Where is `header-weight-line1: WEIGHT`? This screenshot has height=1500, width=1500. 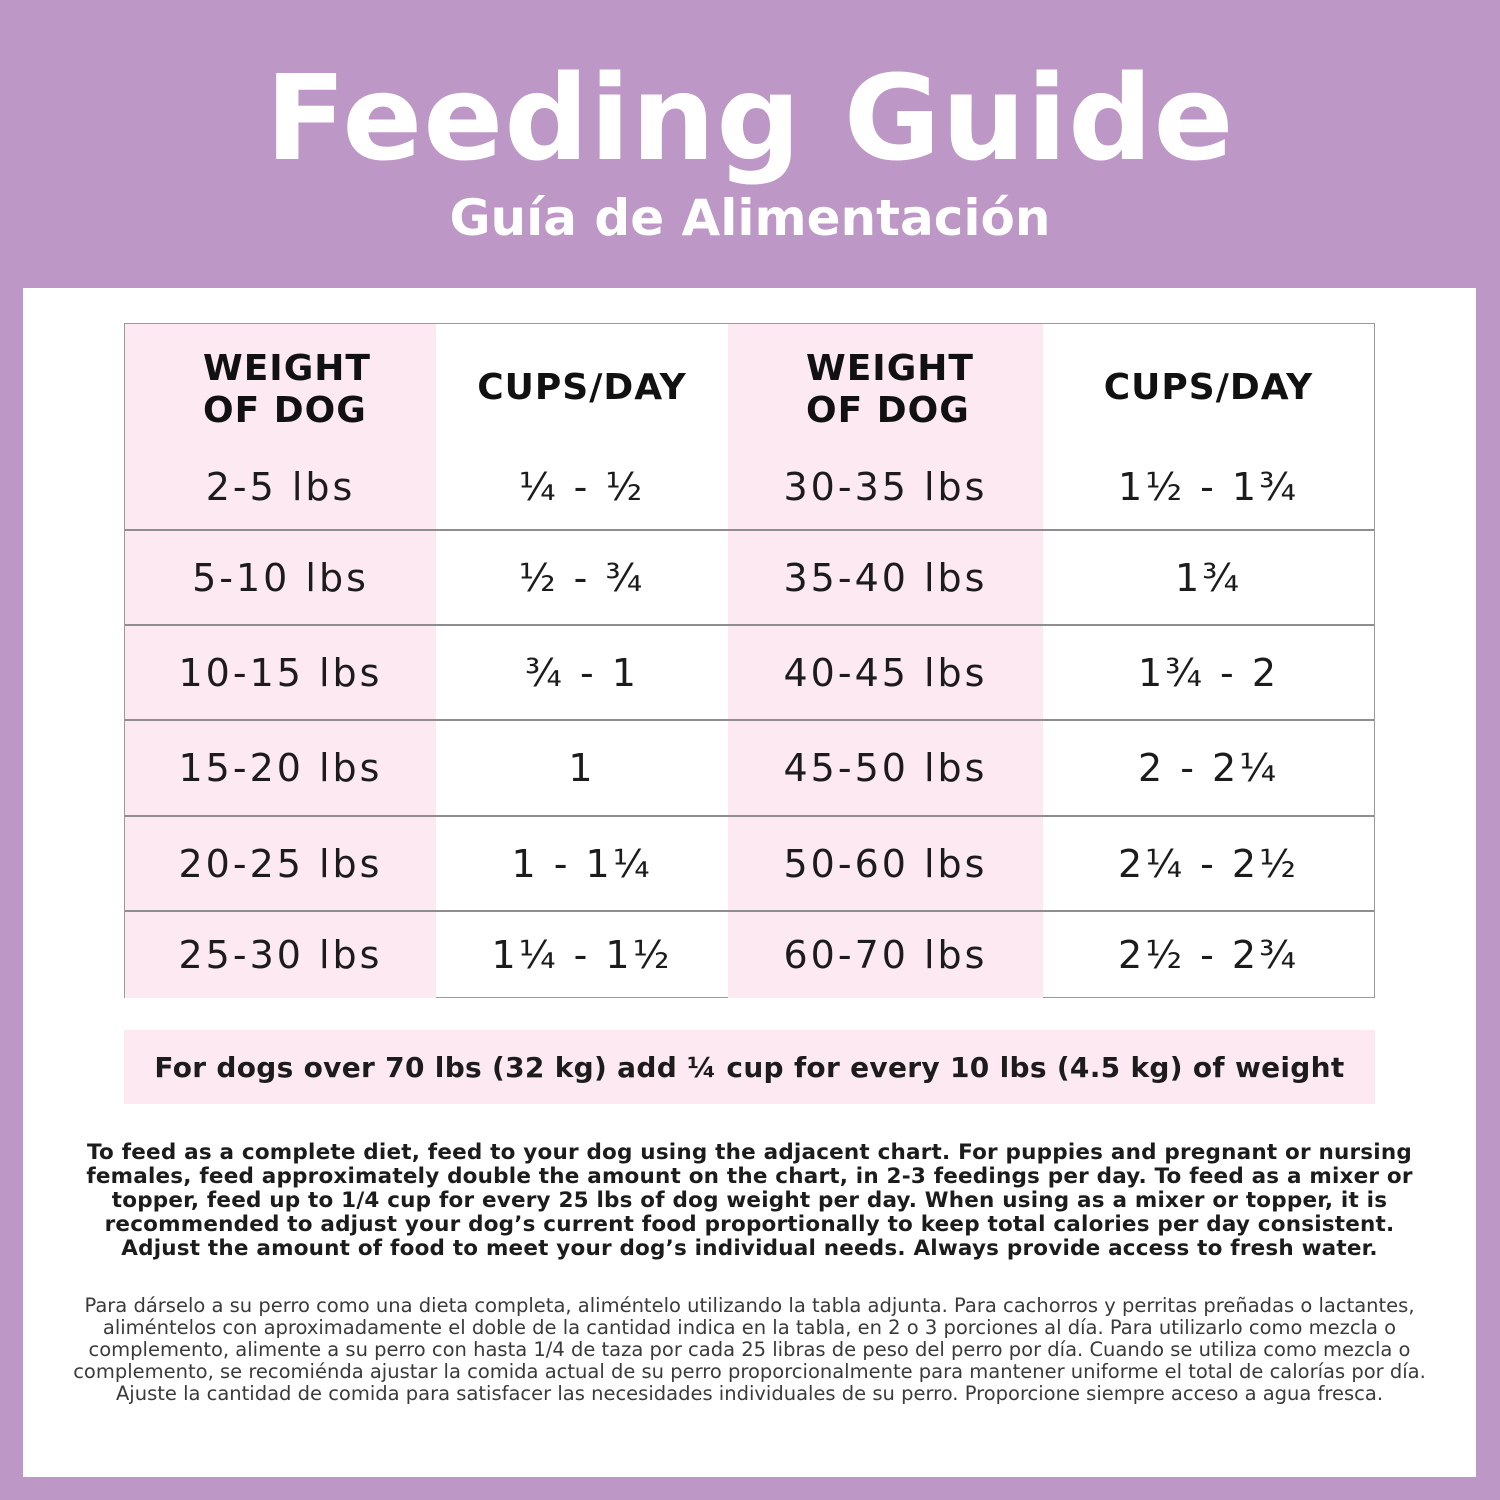
header-weight-line1: WEIGHT is located at coordinates (287, 368).